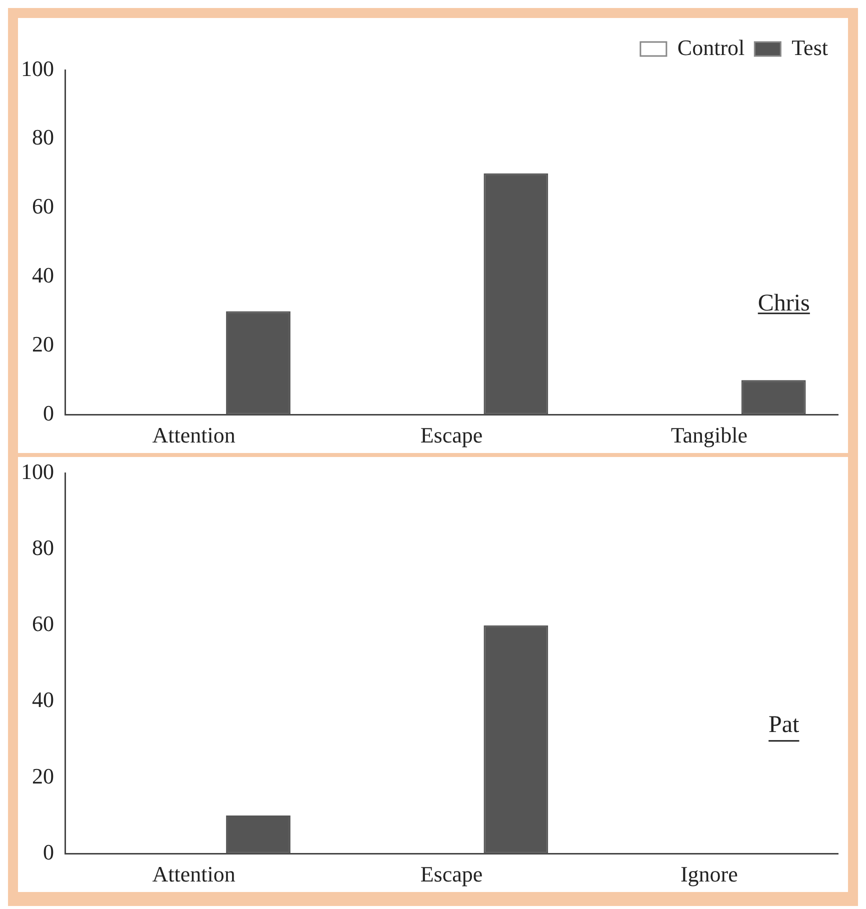 This screenshot has width=866, height=909. Describe the element at coordinates (810, 47) in the screenshot. I see `legend-label: Test` at that location.